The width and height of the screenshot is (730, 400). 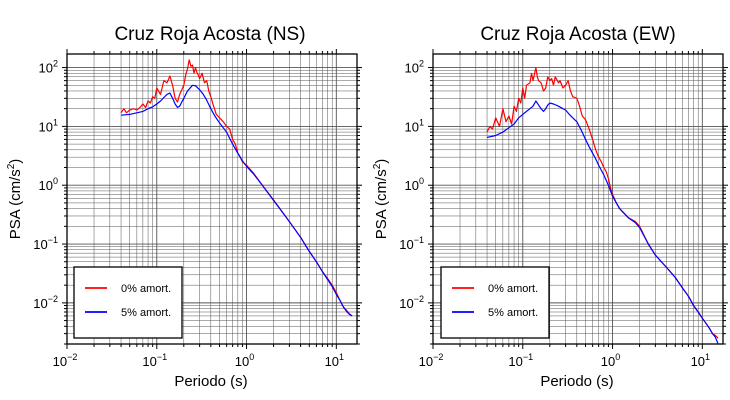 What do you see at coordinates (209, 34) in the screenshot?
I see `chart-title: Cruz Roja Acosta (NS)` at bounding box center [209, 34].